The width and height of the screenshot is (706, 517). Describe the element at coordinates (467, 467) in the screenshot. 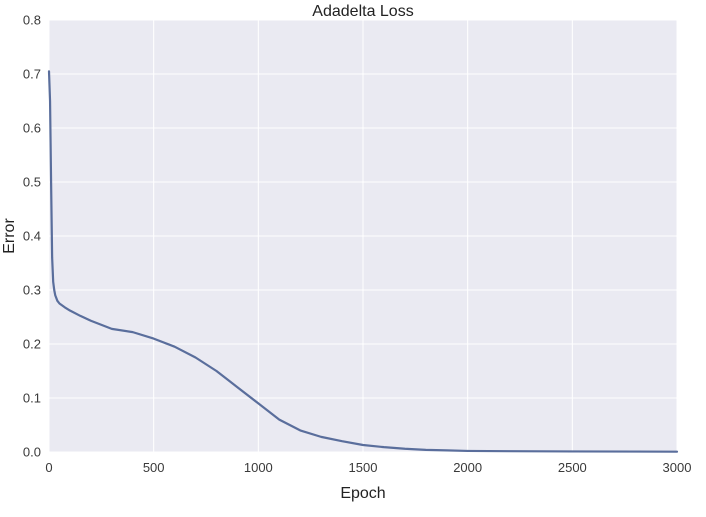

I see `x-tick-label: 2000` at that location.